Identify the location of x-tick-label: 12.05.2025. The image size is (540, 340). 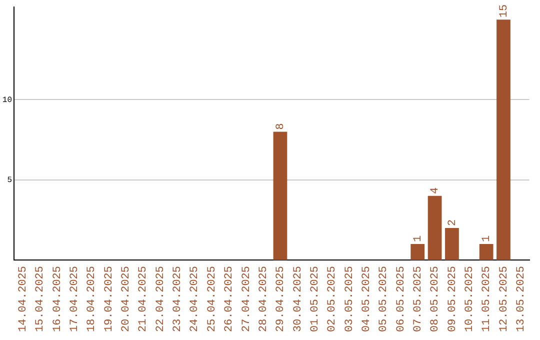
(504, 299).